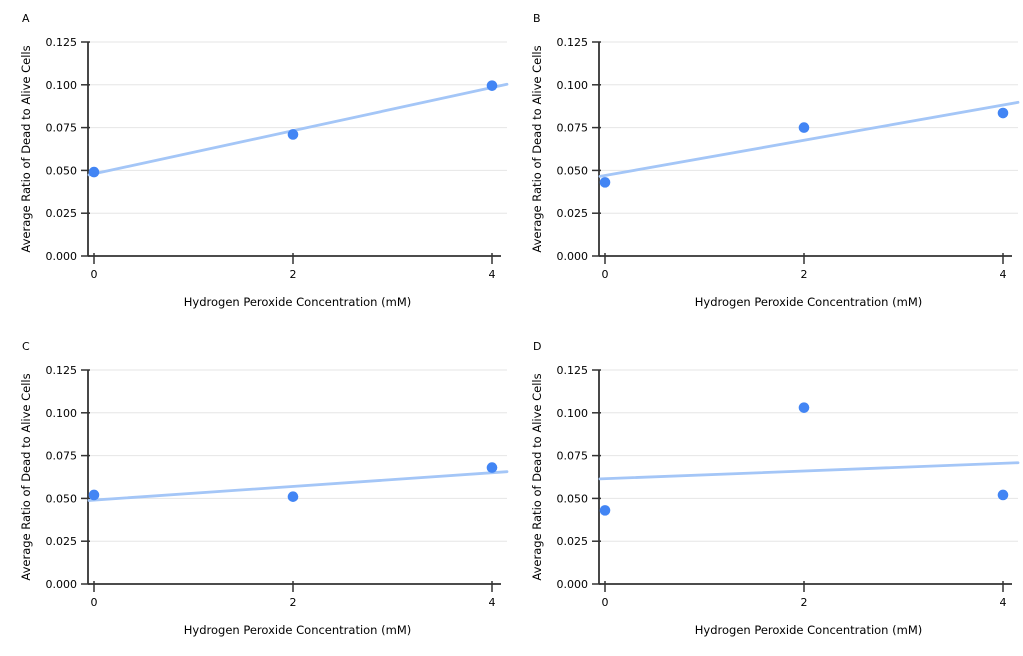 The width and height of the screenshot is (1023, 656). I want to click on panel-label-d: D, so click(537, 346).